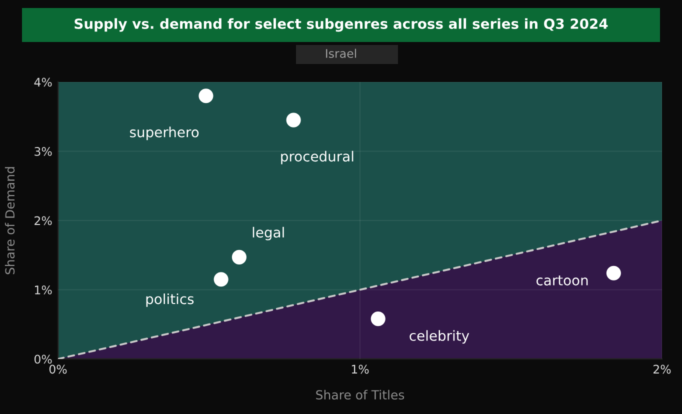  What do you see at coordinates (341, 53) in the screenshot?
I see `chart-subtitle: Israel` at bounding box center [341, 53].